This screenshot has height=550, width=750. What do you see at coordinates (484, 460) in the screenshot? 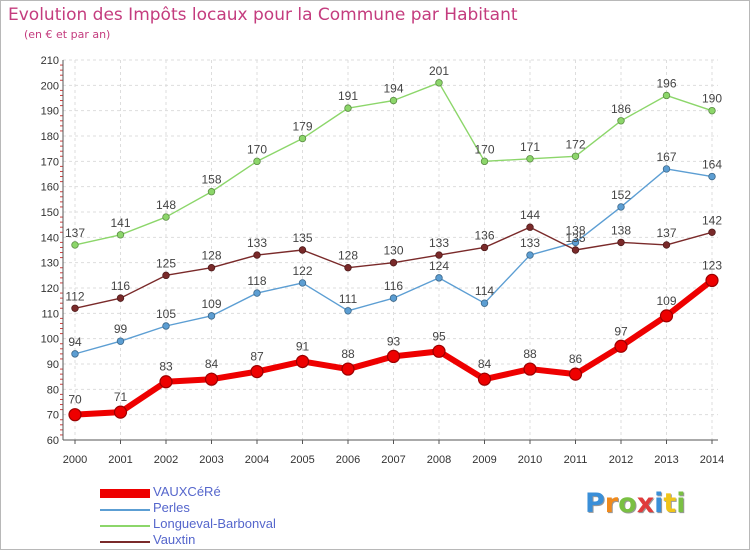
I see `x-tick-label: 2009` at bounding box center [484, 460].